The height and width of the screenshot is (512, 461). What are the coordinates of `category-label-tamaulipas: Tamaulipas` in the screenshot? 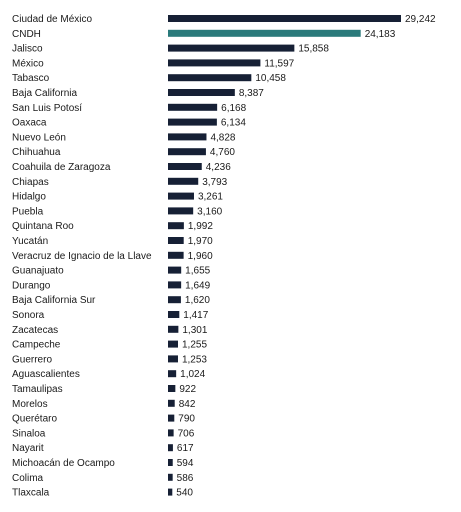 It's located at (37, 389).